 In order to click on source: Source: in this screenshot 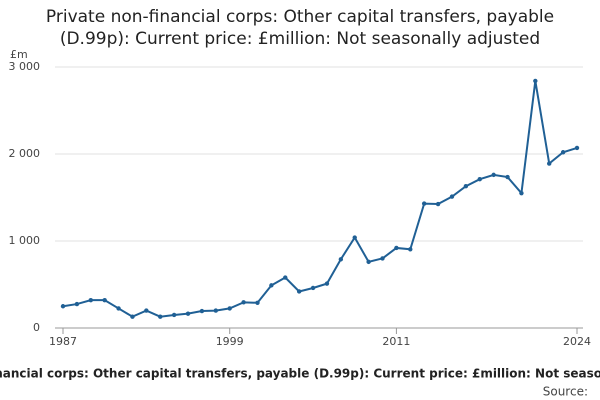, I will do `click(565, 392)`.